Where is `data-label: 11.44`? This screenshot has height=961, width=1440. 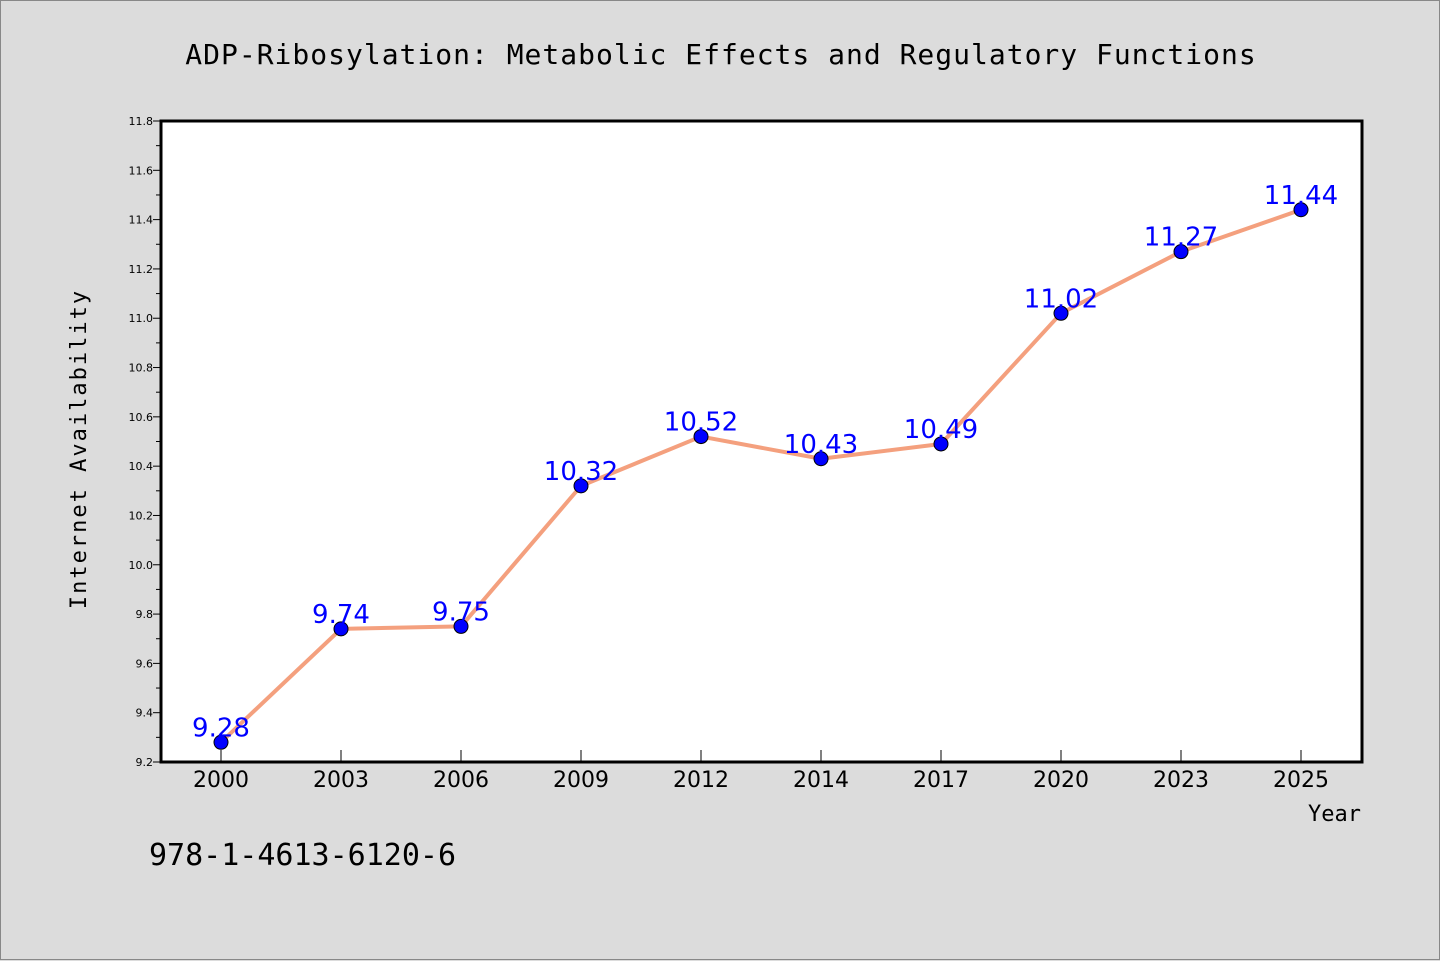 data-label: 11.44 is located at coordinates (1301, 196).